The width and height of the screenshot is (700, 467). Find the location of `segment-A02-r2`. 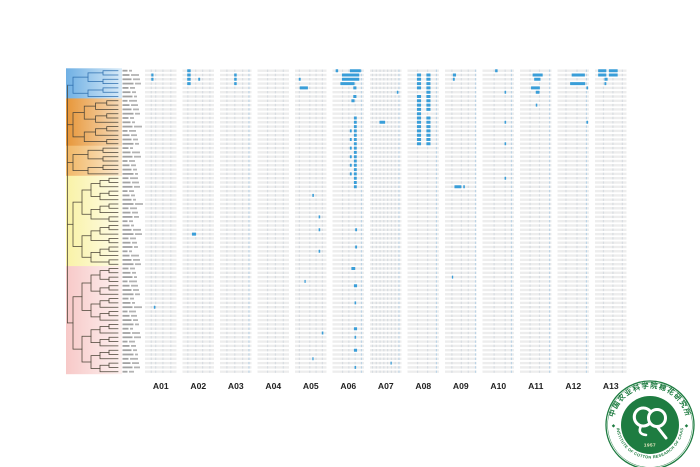

segment-A02-r2 is located at coordinates (189, 79).